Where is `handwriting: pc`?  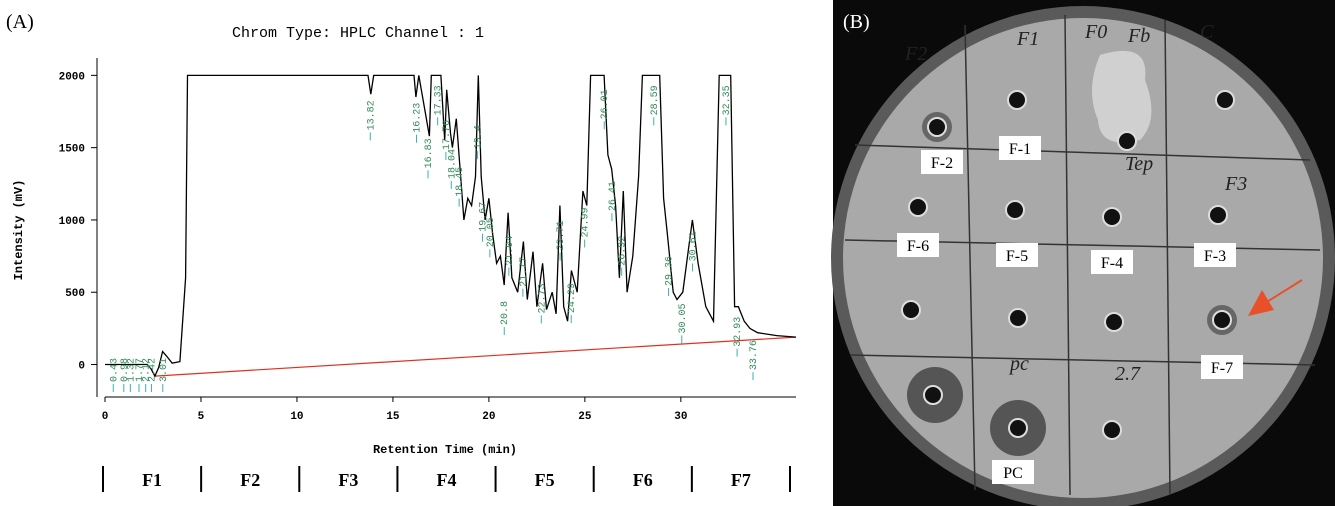
handwriting: pc is located at coordinates (1018, 364).